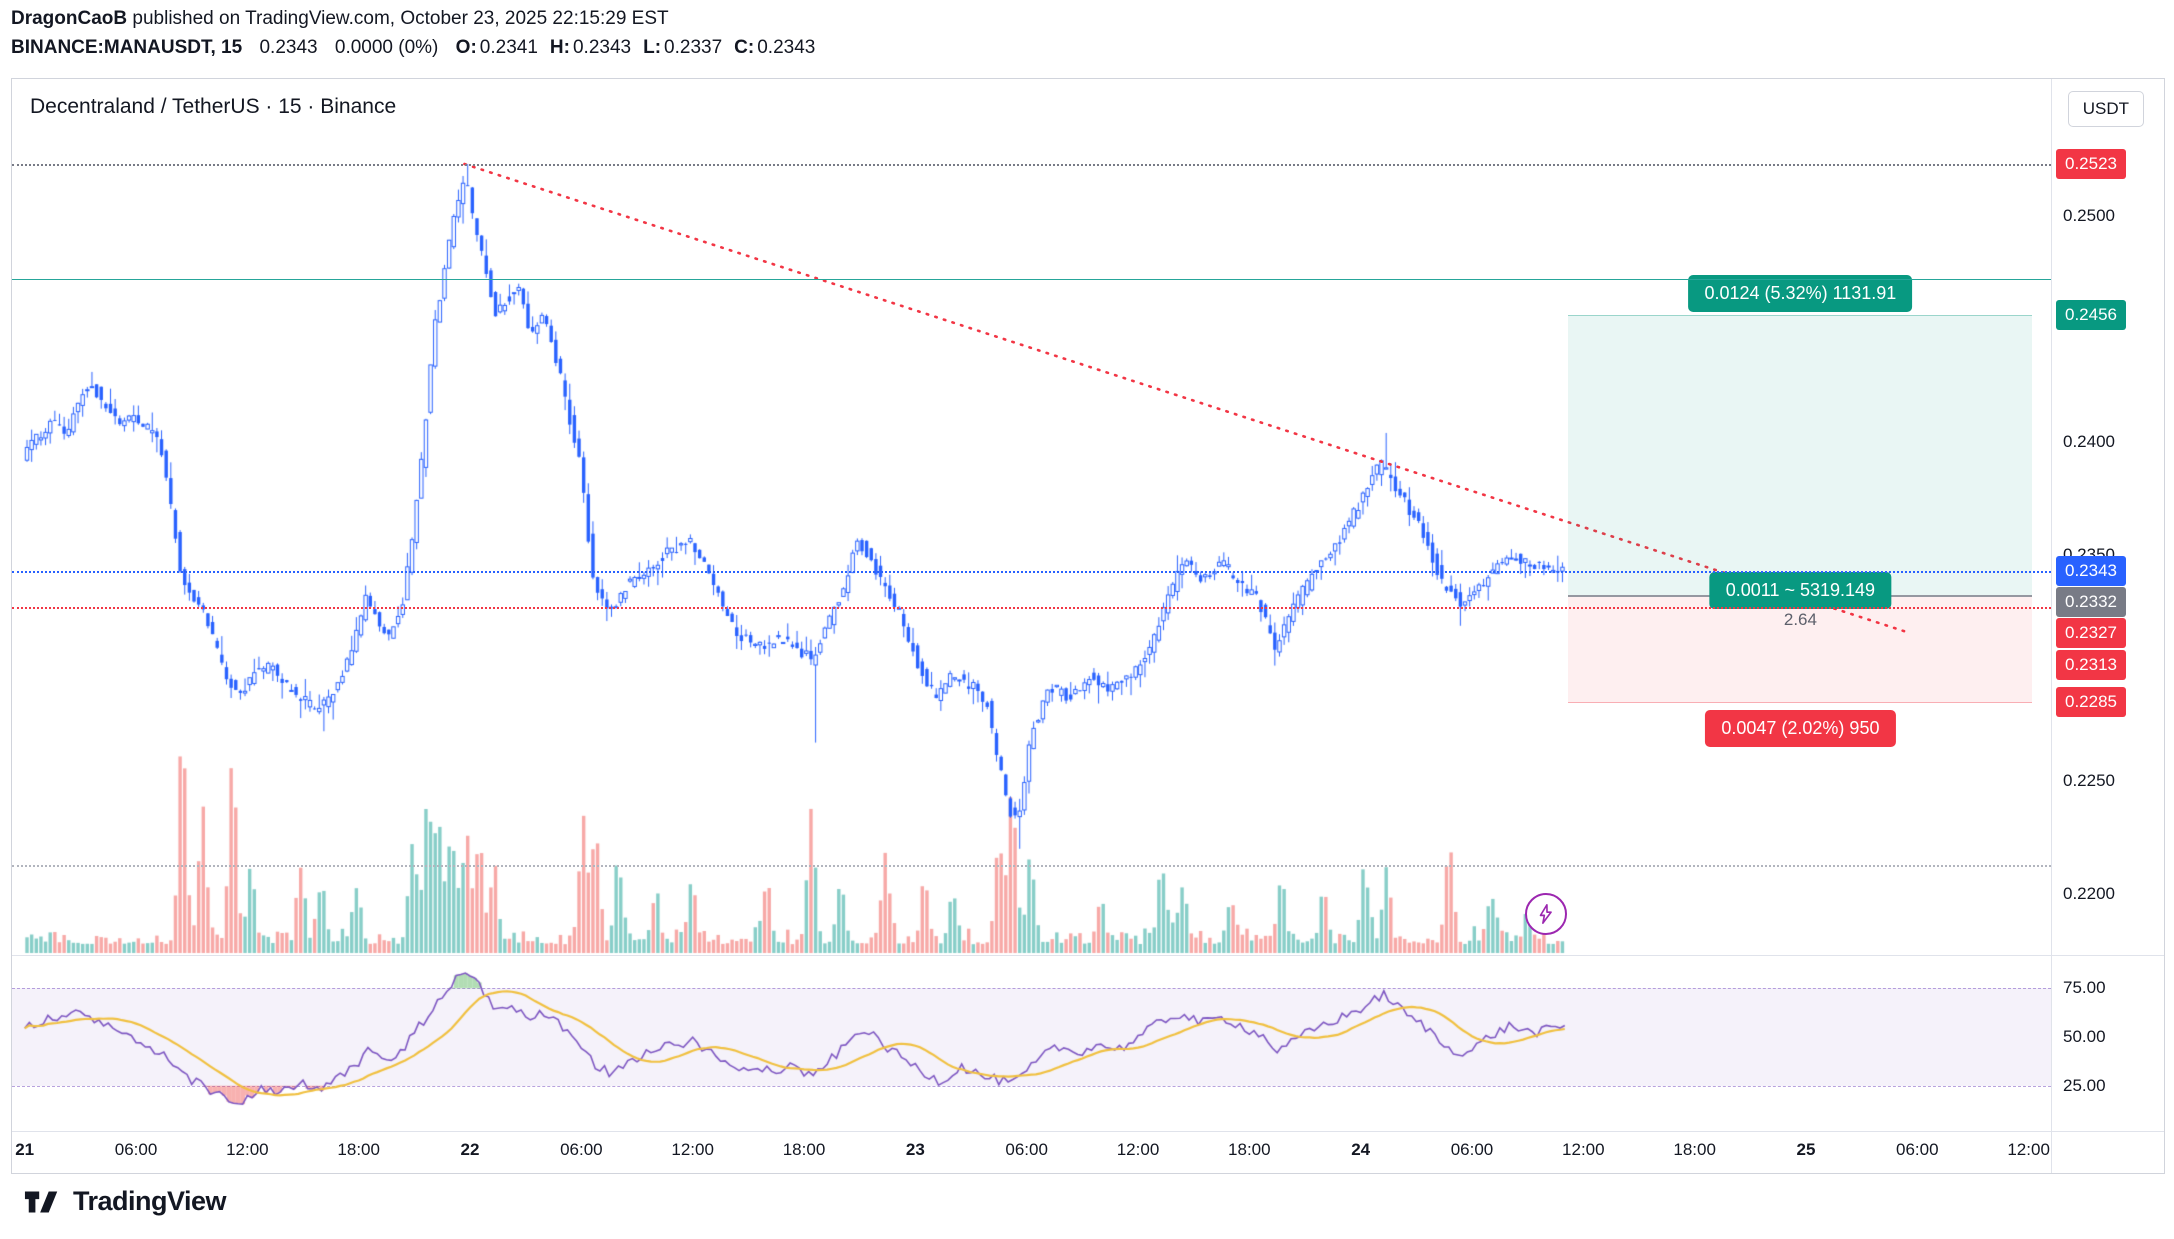 The height and width of the screenshot is (1239, 2174). What do you see at coordinates (69, 18) in the screenshot?
I see `author-name: DragonCaoB` at bounding box center [69, 18].